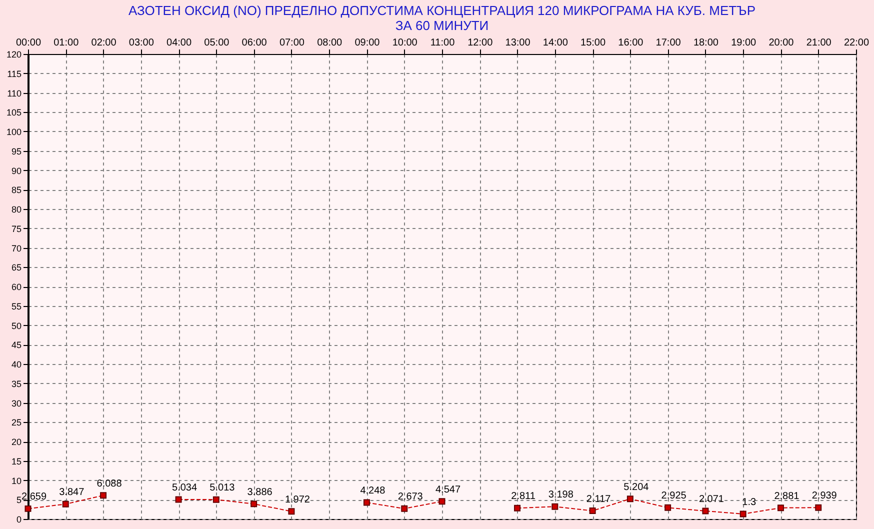  I want to click on x-tick-label: 05:00, so click(217, 43).